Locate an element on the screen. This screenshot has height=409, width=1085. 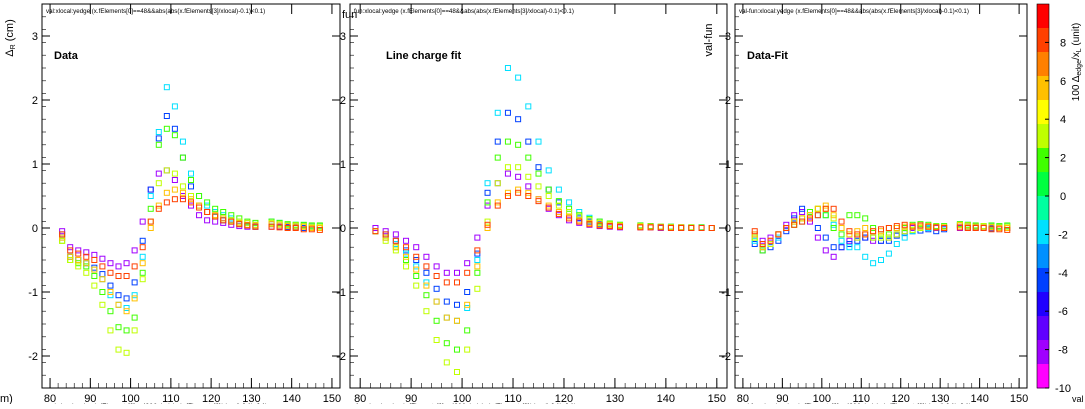
x-tick-label: 100 is located at coordinates (130, 398).